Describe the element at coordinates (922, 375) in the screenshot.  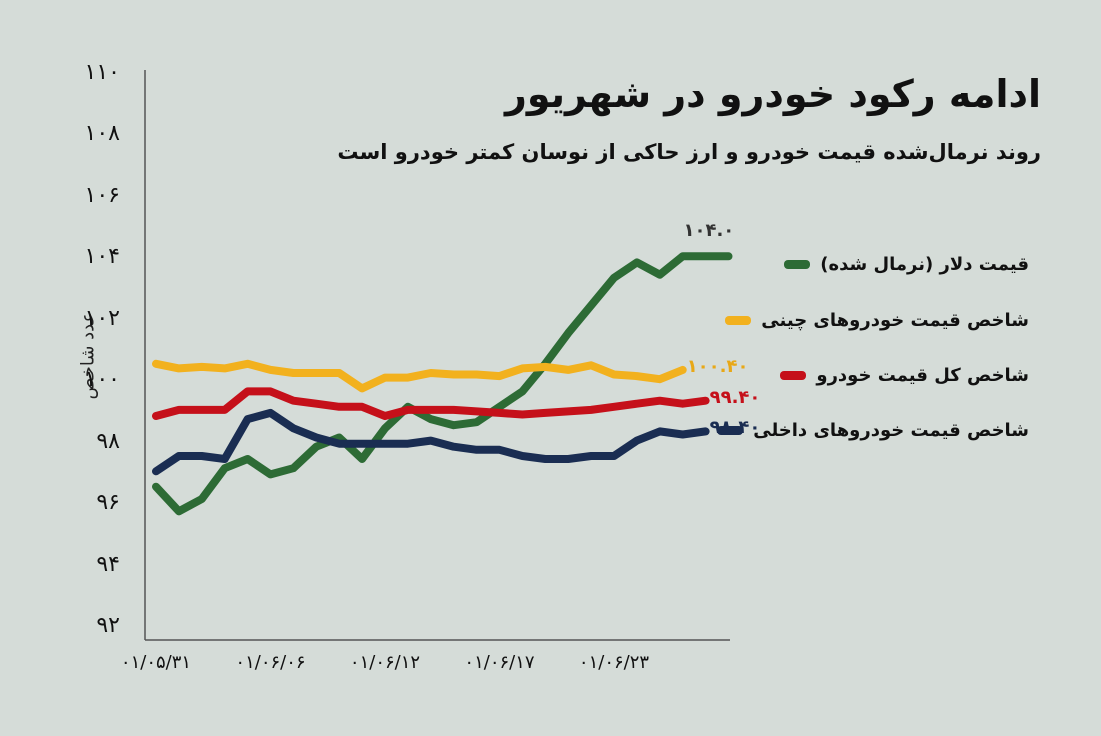
I see `legend-label: شاخص کل قیمت خودرو` at that location.